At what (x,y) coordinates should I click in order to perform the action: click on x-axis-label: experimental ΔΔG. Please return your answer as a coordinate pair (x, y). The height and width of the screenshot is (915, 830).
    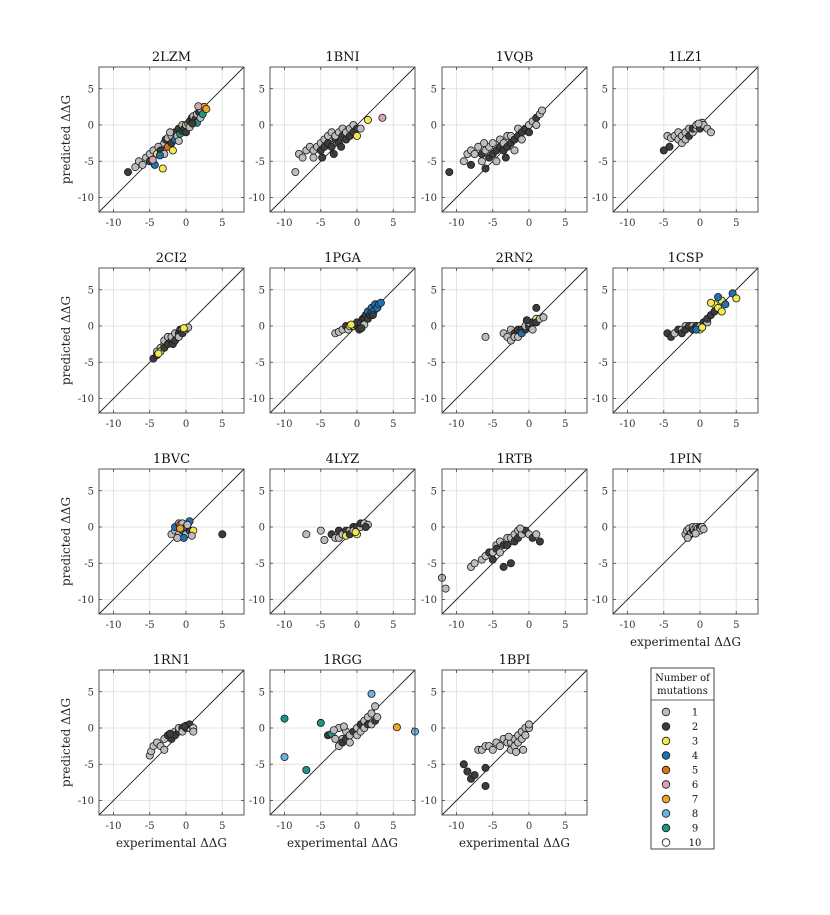
    Looking at the image, I should click on (514, 843).